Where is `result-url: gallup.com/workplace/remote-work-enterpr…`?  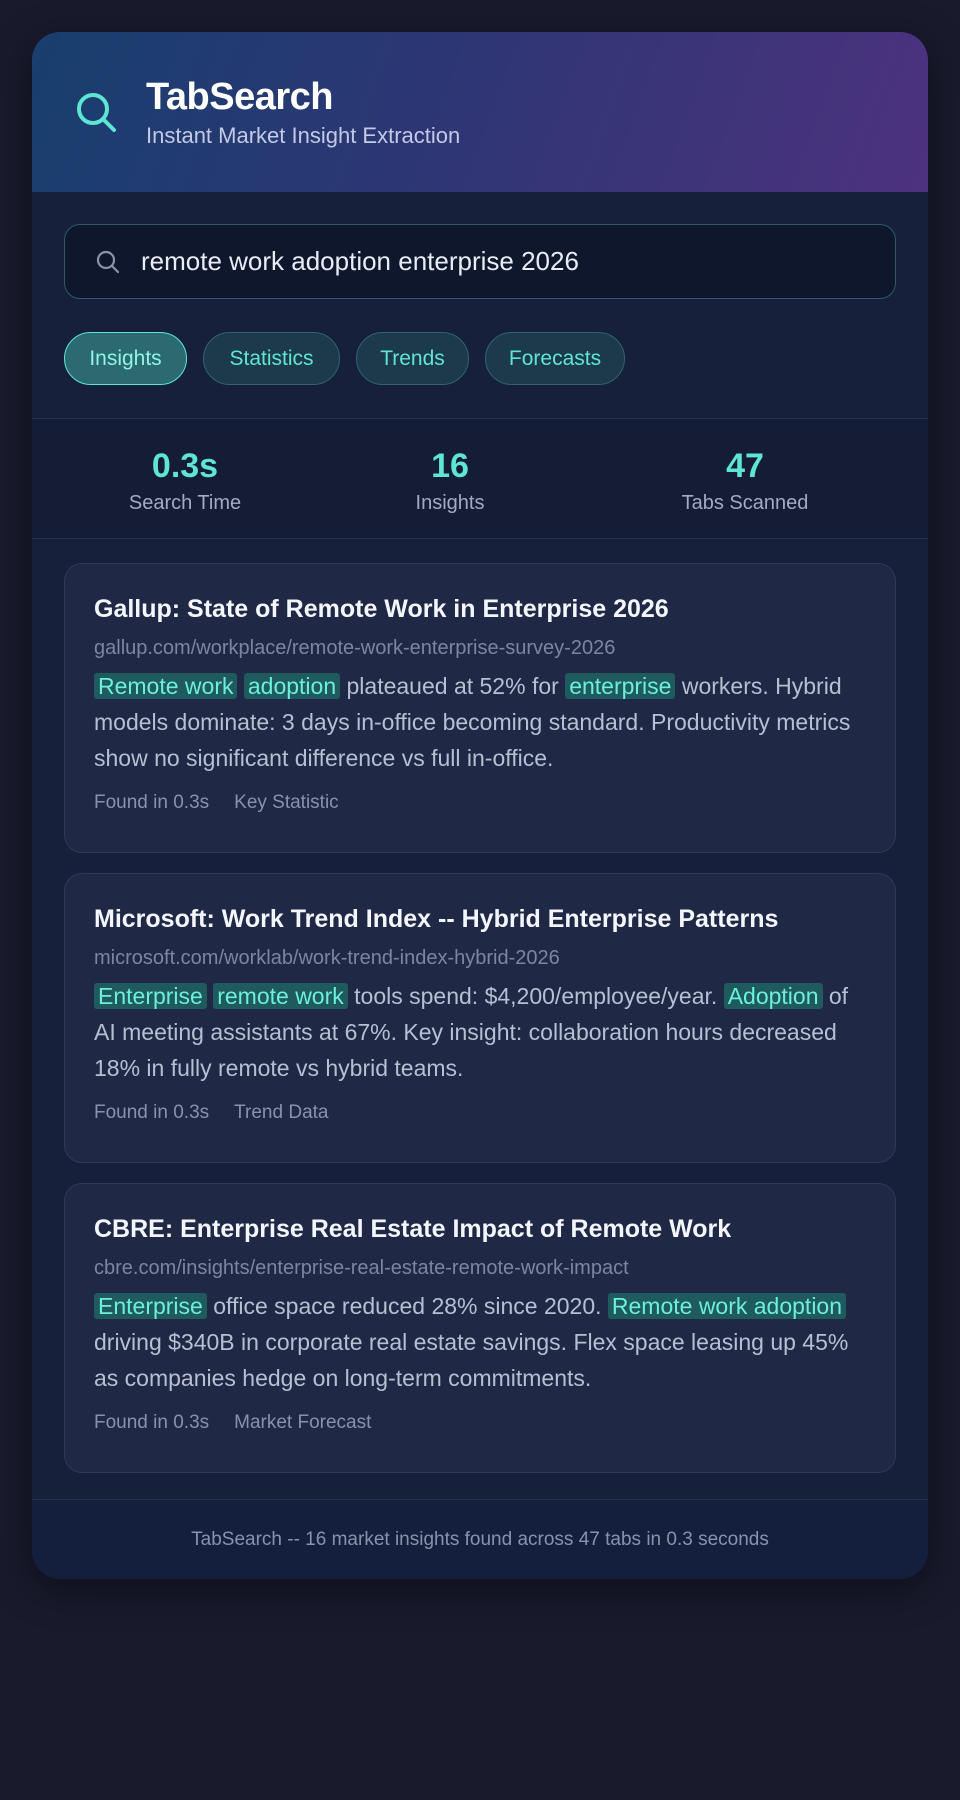 result-url: gallup.com/workplace/remote-work-enterpr… is located at coordinates (355, 648).